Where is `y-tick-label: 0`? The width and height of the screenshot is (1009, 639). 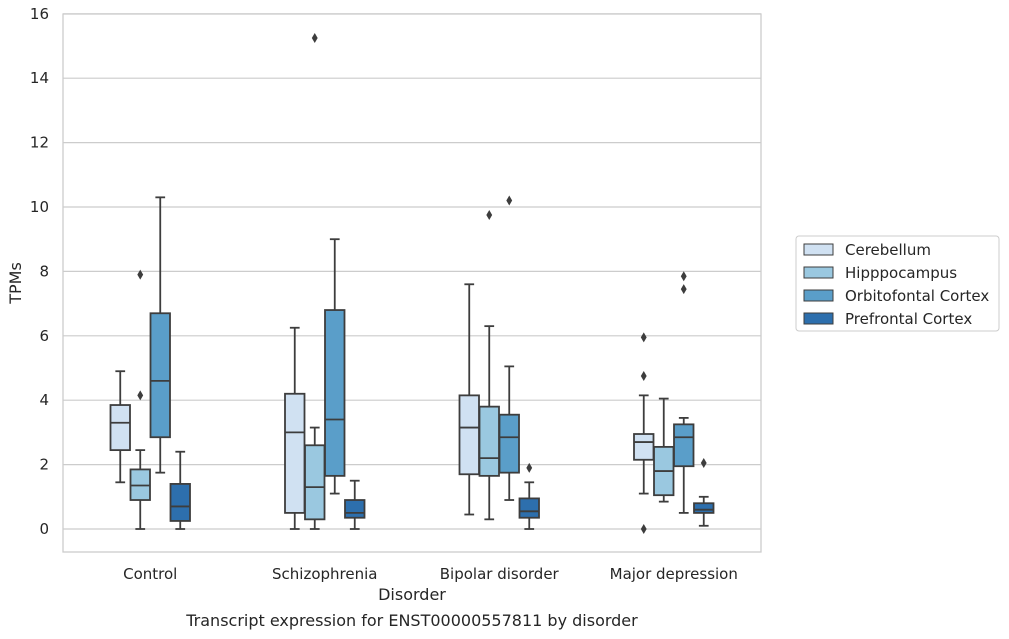 y-tick-label: 0 is located at coordinates (44, 529).